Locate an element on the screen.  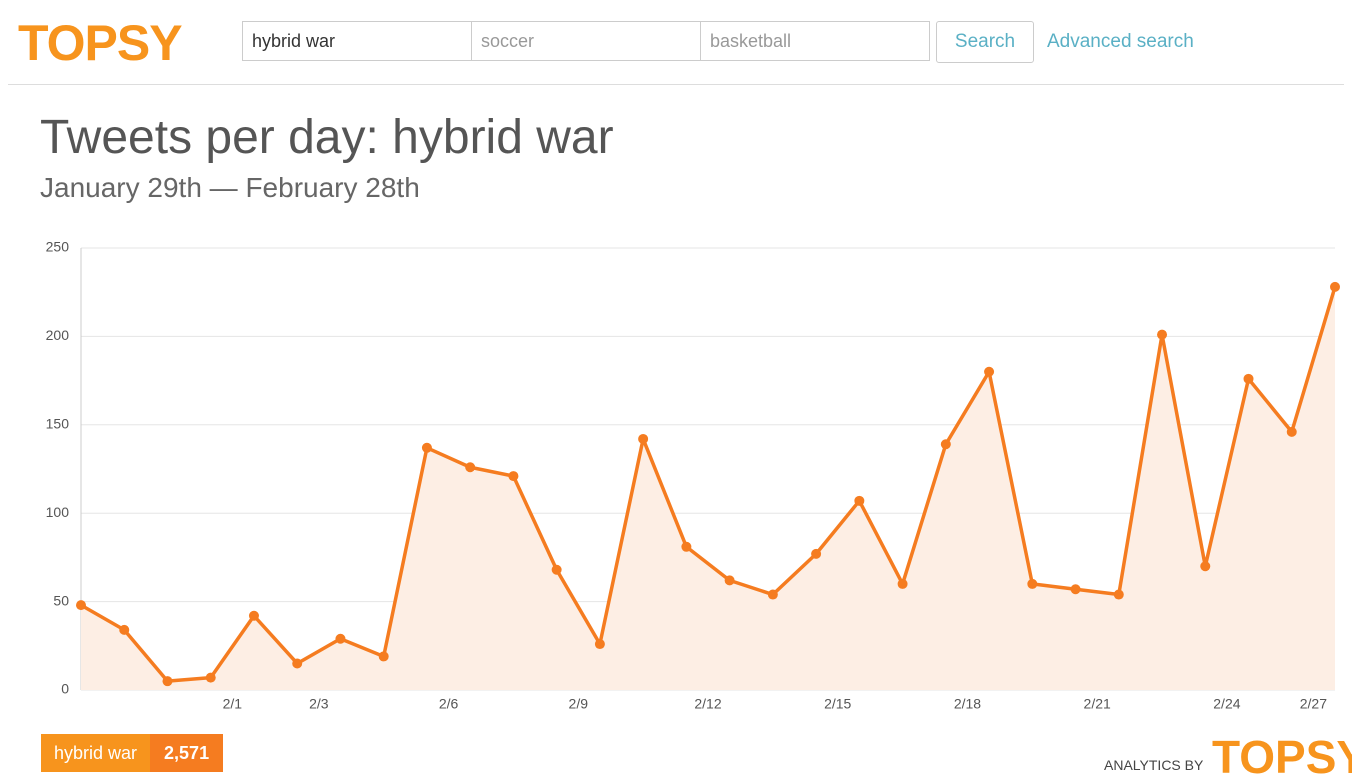
search-button: Search is located at coordinates (985, 42).